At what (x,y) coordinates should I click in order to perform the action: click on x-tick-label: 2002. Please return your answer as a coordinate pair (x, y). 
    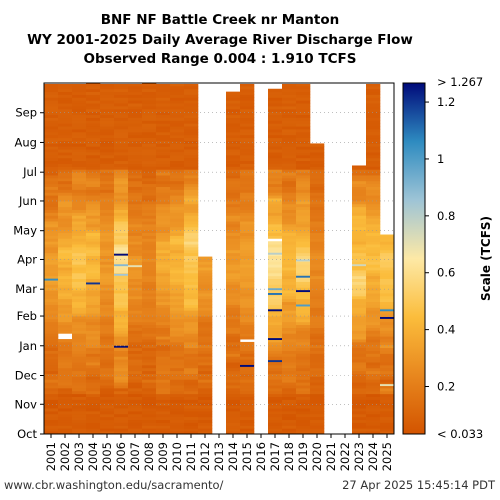
    Looking at the image, I should click on (65, 456).